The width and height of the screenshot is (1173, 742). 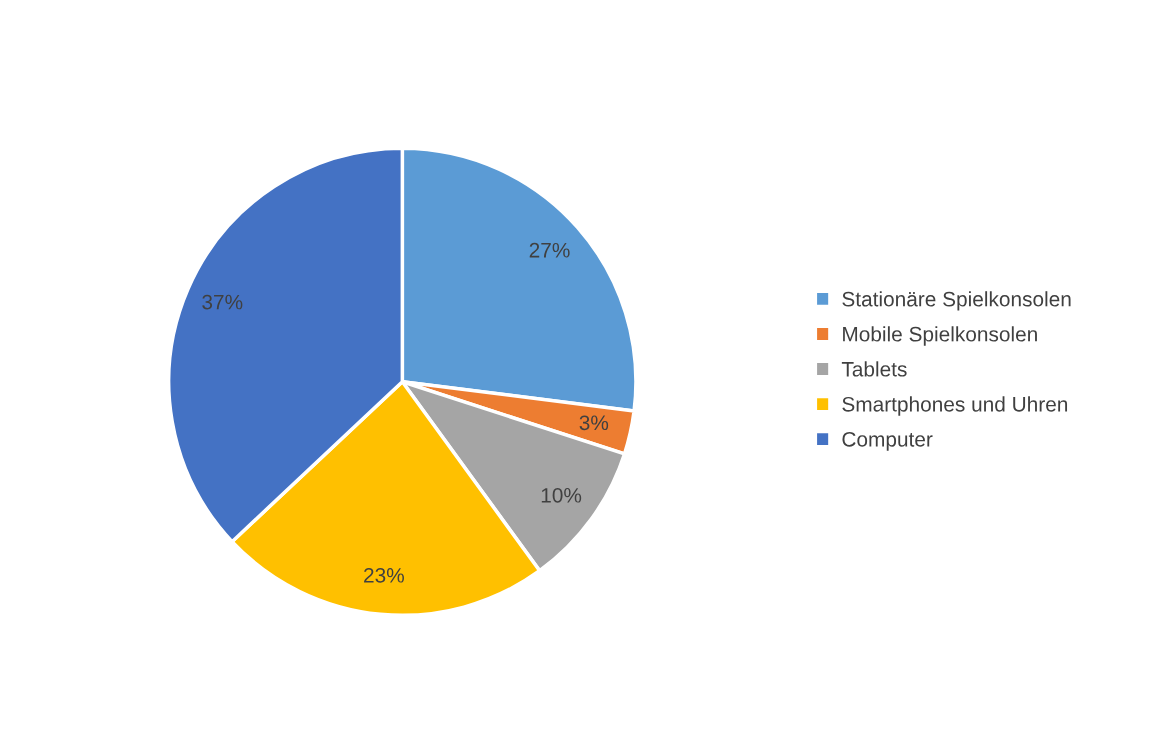 I want to click on data-label: 23%, so click(x=384, y=575).